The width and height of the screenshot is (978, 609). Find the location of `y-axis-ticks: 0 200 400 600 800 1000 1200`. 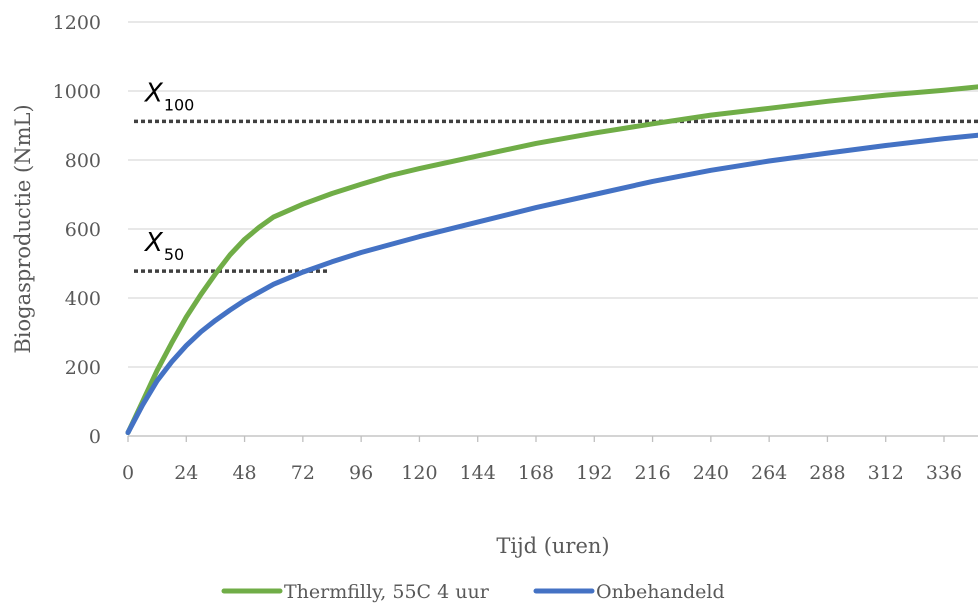

y-axis-ticks: 0 200 400 600 800 1000 1200 is located at coordinates (77, 230).